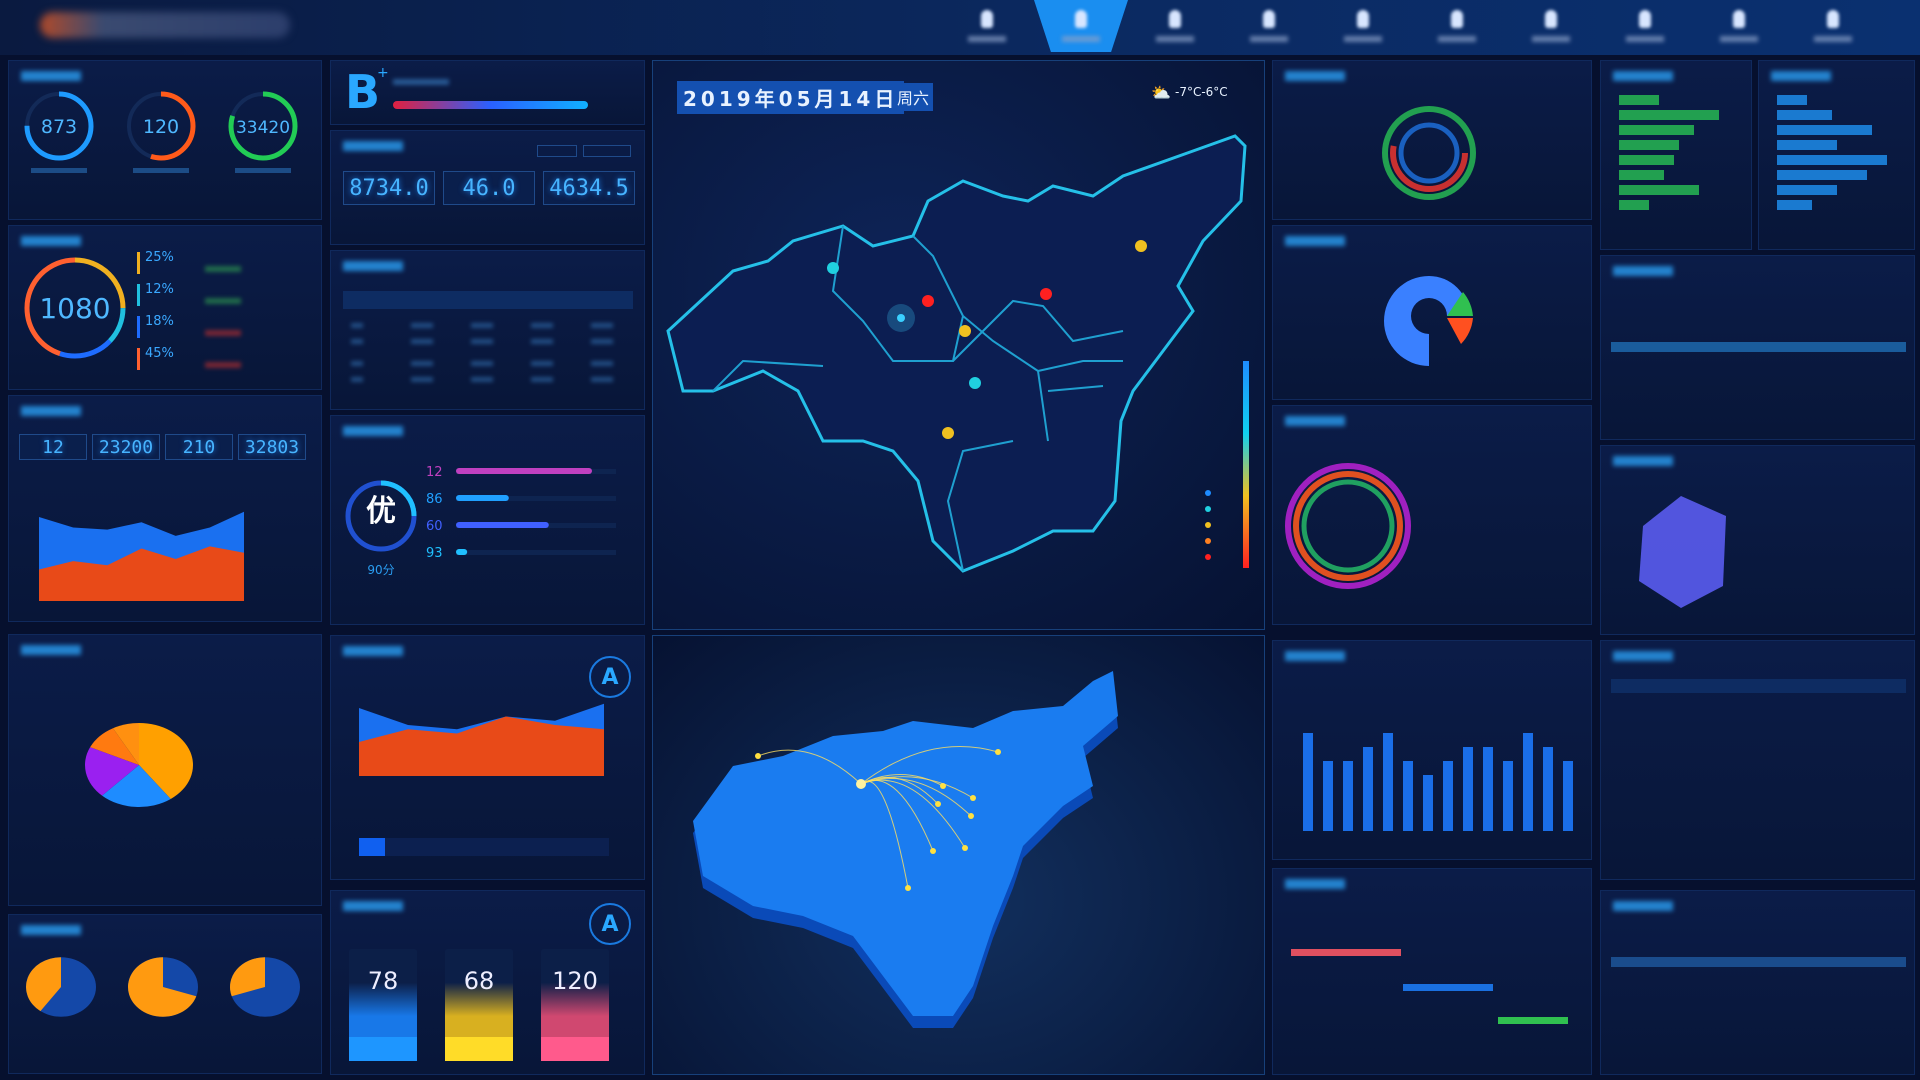 The width and height of the screenshot is (1920, 1080). Describe the element at coordinates (901, 318) in the screenshot. I see `location-marker` at that location.